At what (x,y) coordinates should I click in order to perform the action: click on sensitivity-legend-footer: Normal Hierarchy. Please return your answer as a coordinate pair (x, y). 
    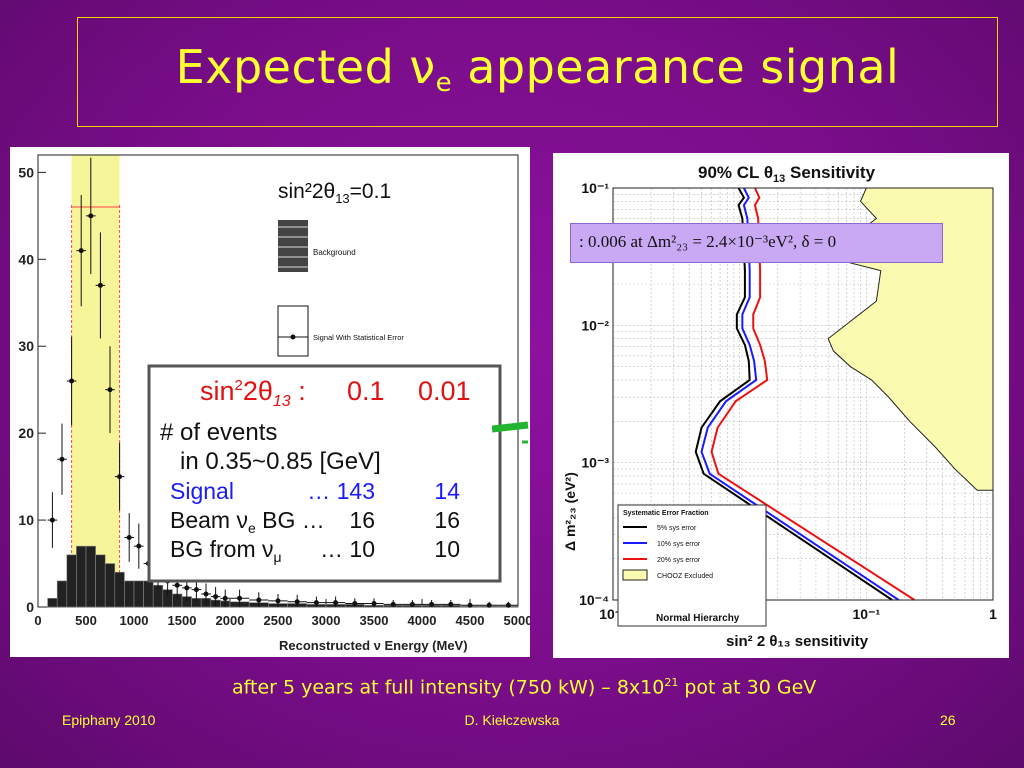
    Looking at the image, I should click on (698, 618).